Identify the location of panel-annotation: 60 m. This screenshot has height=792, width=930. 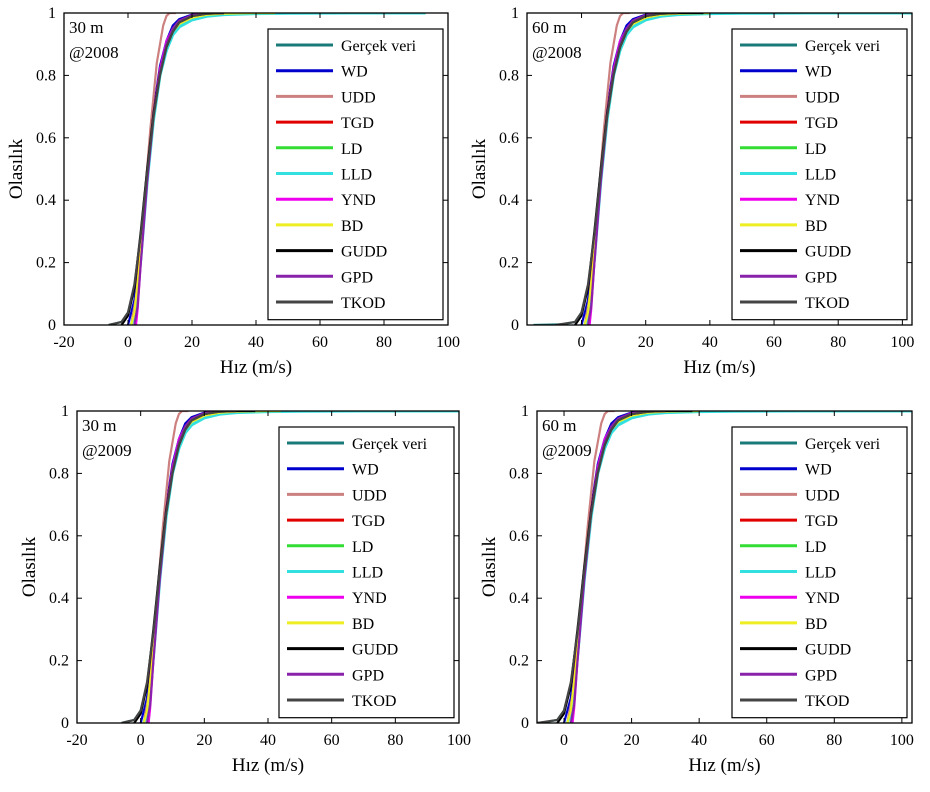
(549, 27).